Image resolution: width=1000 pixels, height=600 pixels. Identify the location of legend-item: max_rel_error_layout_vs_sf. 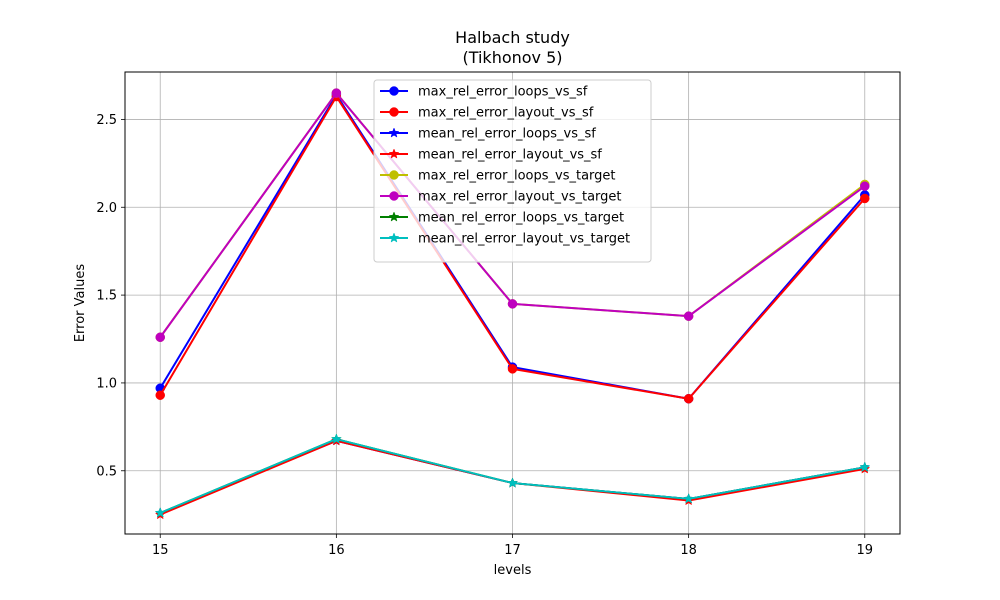
(487, 113).